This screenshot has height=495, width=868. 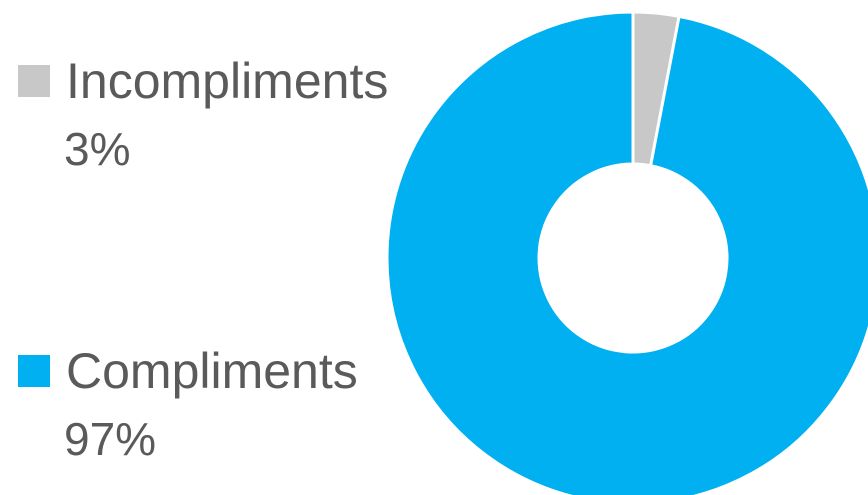 I want to click on legend-percent-incompliments: 3%, so click(x=97, y=149).